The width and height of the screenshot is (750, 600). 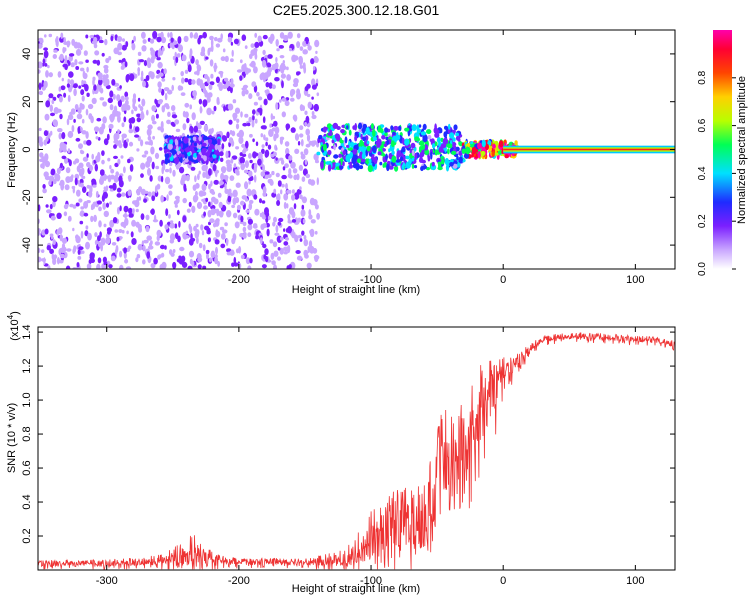 What do you see at coordinates (27, 245) in the screenshot?
I see `heatmap-y-tick-label: -40` at bounding box center [27, 245].